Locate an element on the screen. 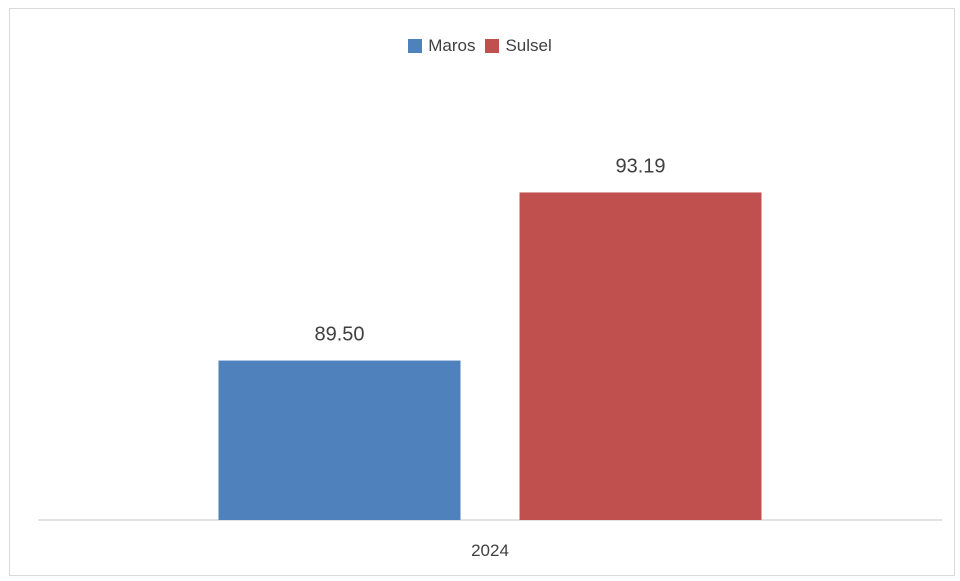 The width and height of the screenshot is (960, 581). legend-swatch-sulsel is located at coordinates (492, 46).